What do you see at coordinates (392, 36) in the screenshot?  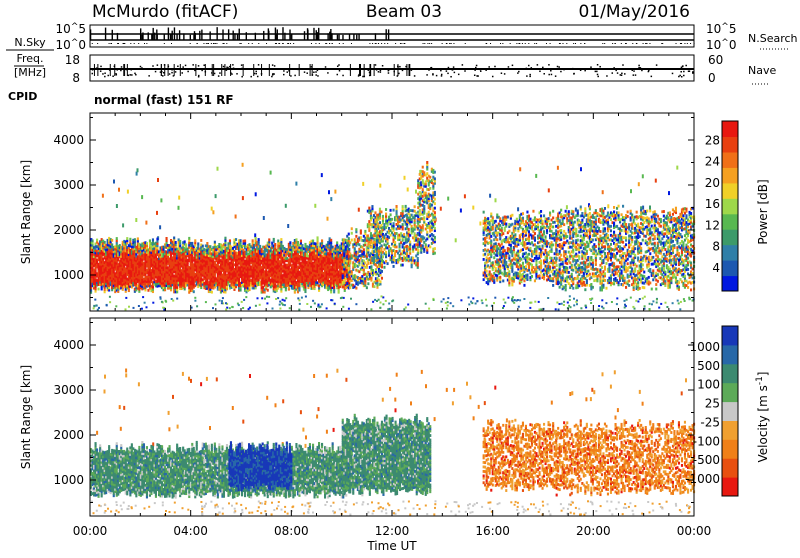 I see `nsky-strip-frame` at bounding box center [392, 36].